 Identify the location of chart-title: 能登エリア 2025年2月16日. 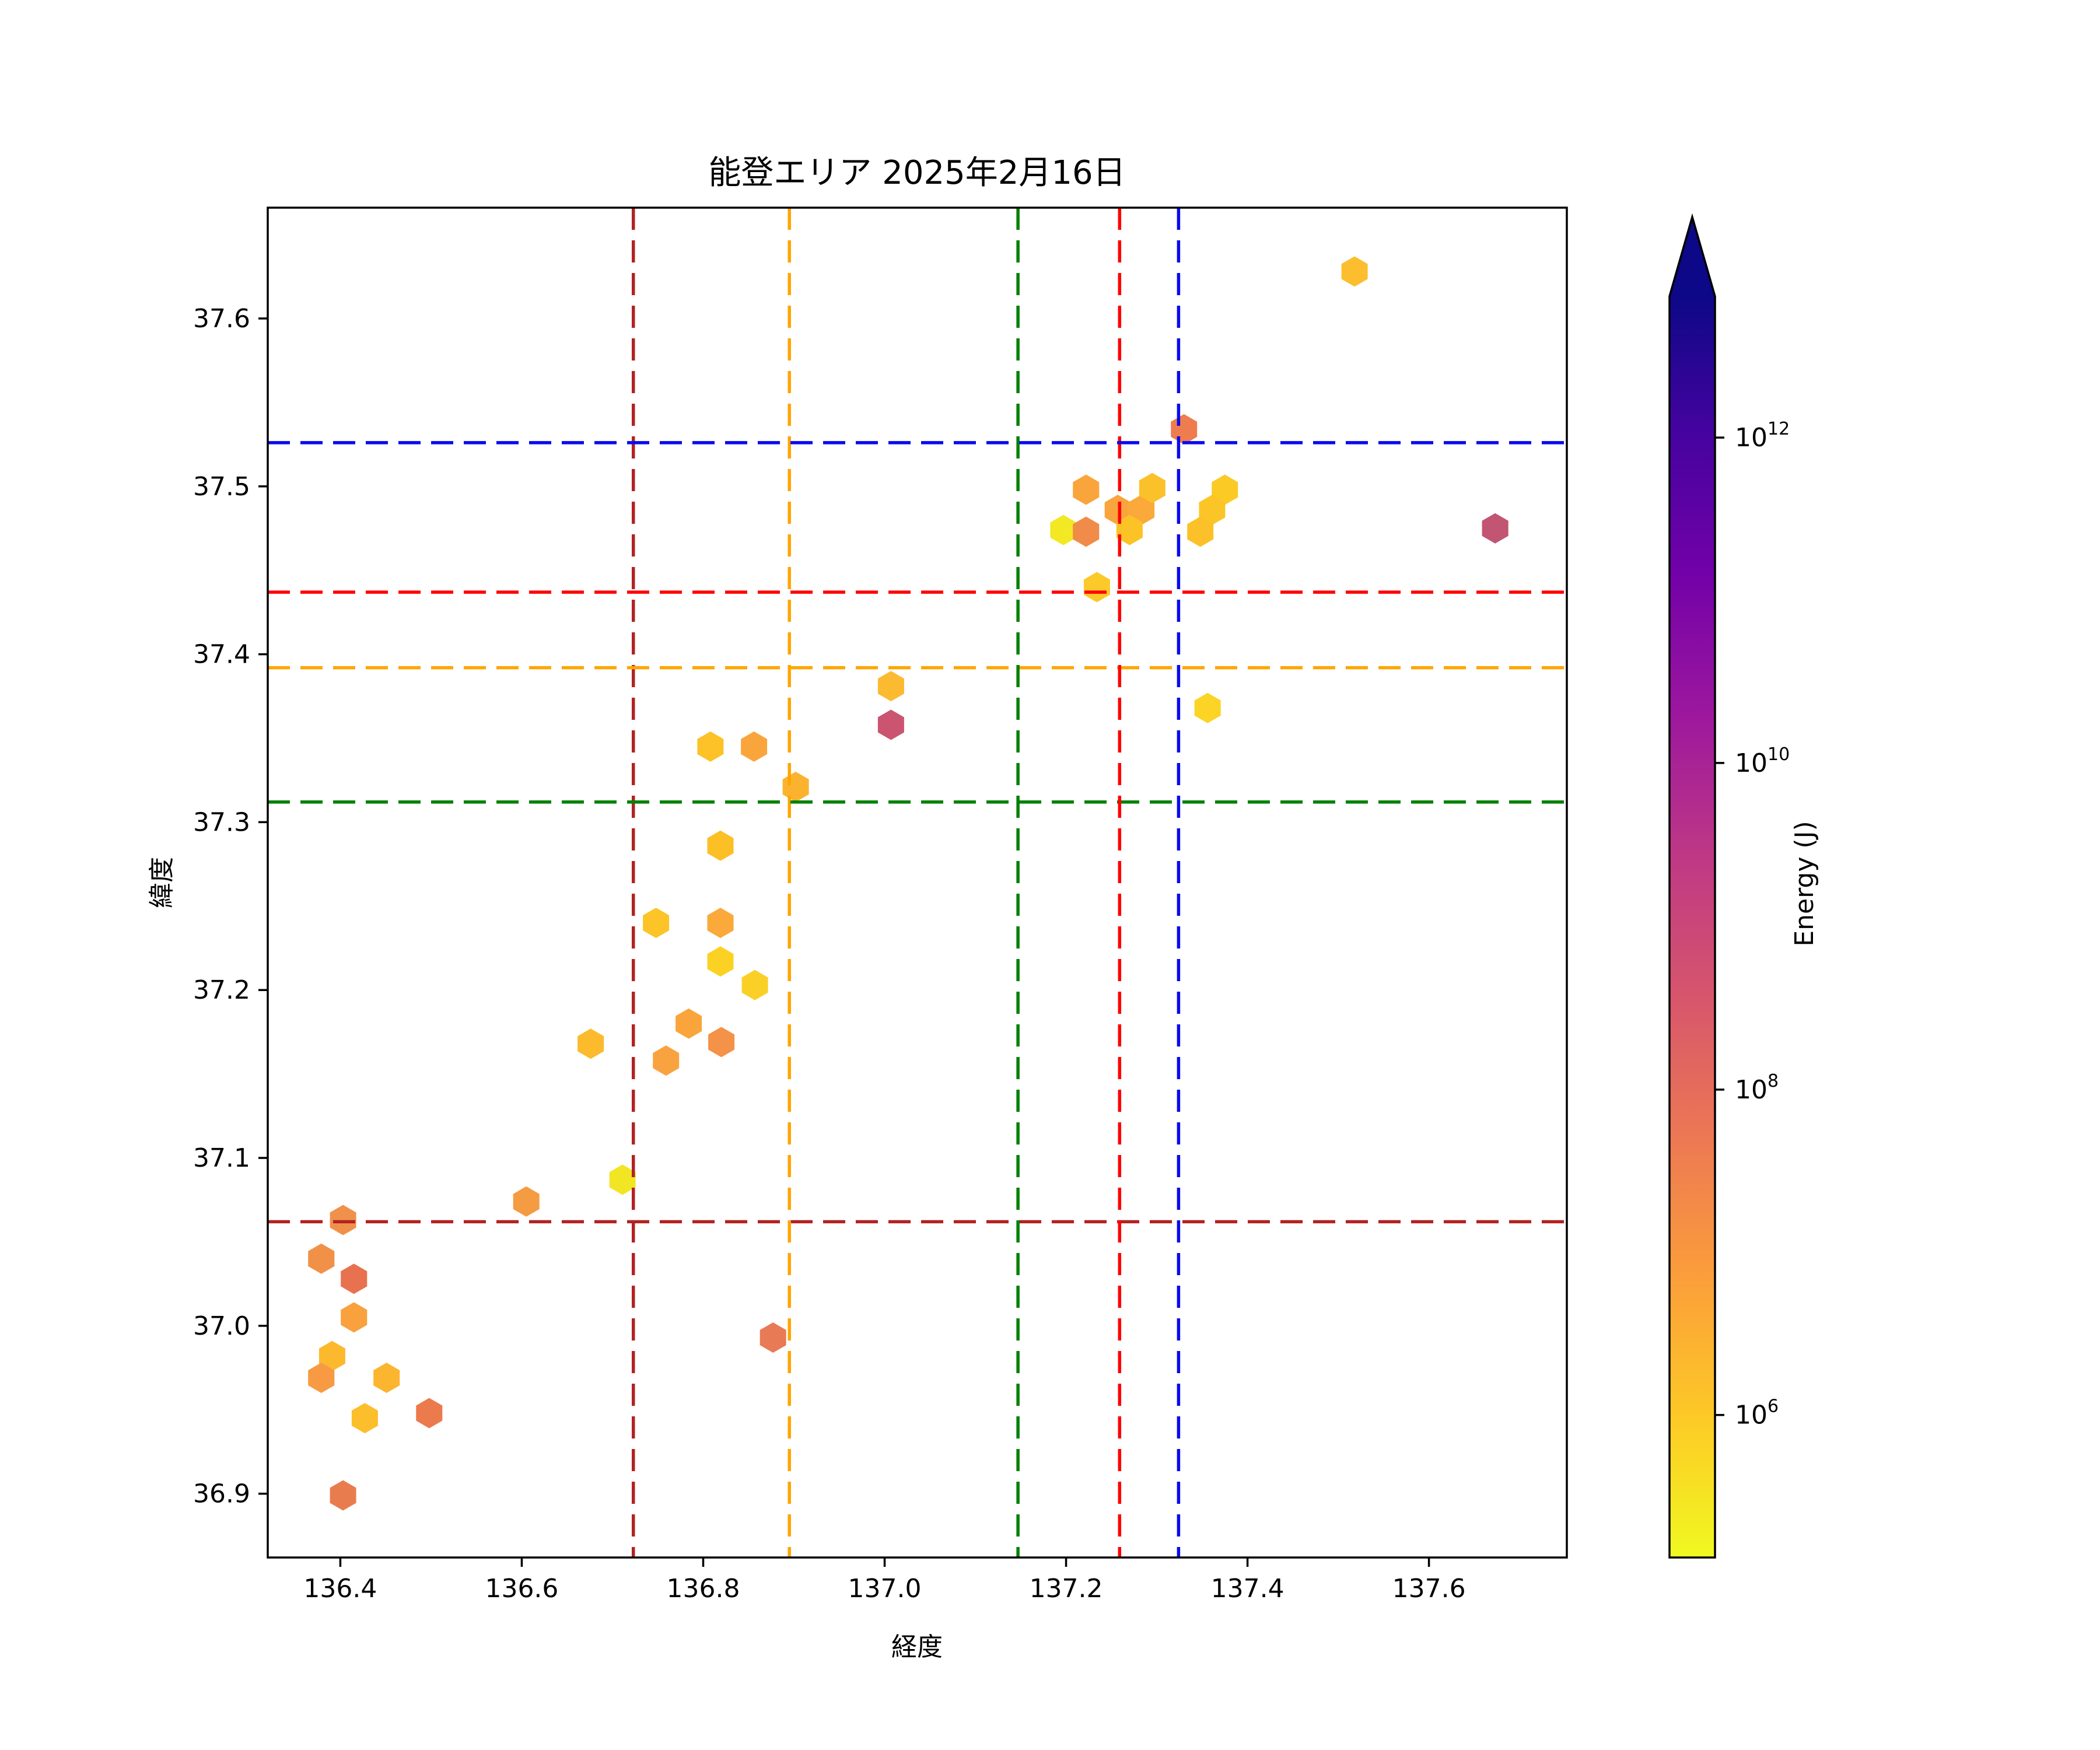
(916, 173).